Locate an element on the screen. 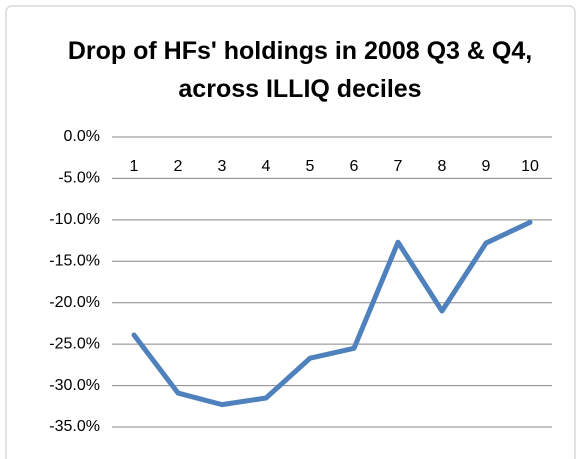 This screenshot has width=581, height=459. x-tick-label: 10 is located at coordinates (530, 166).